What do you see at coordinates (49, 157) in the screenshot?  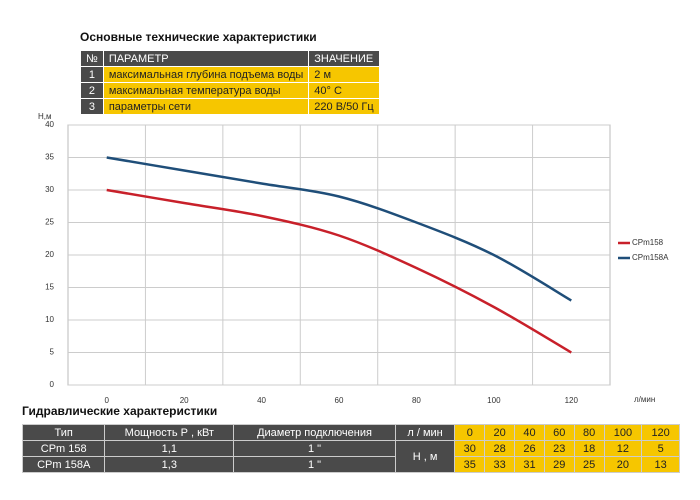 I see `y-tick-label: 35` at bounding box center [49, 157].